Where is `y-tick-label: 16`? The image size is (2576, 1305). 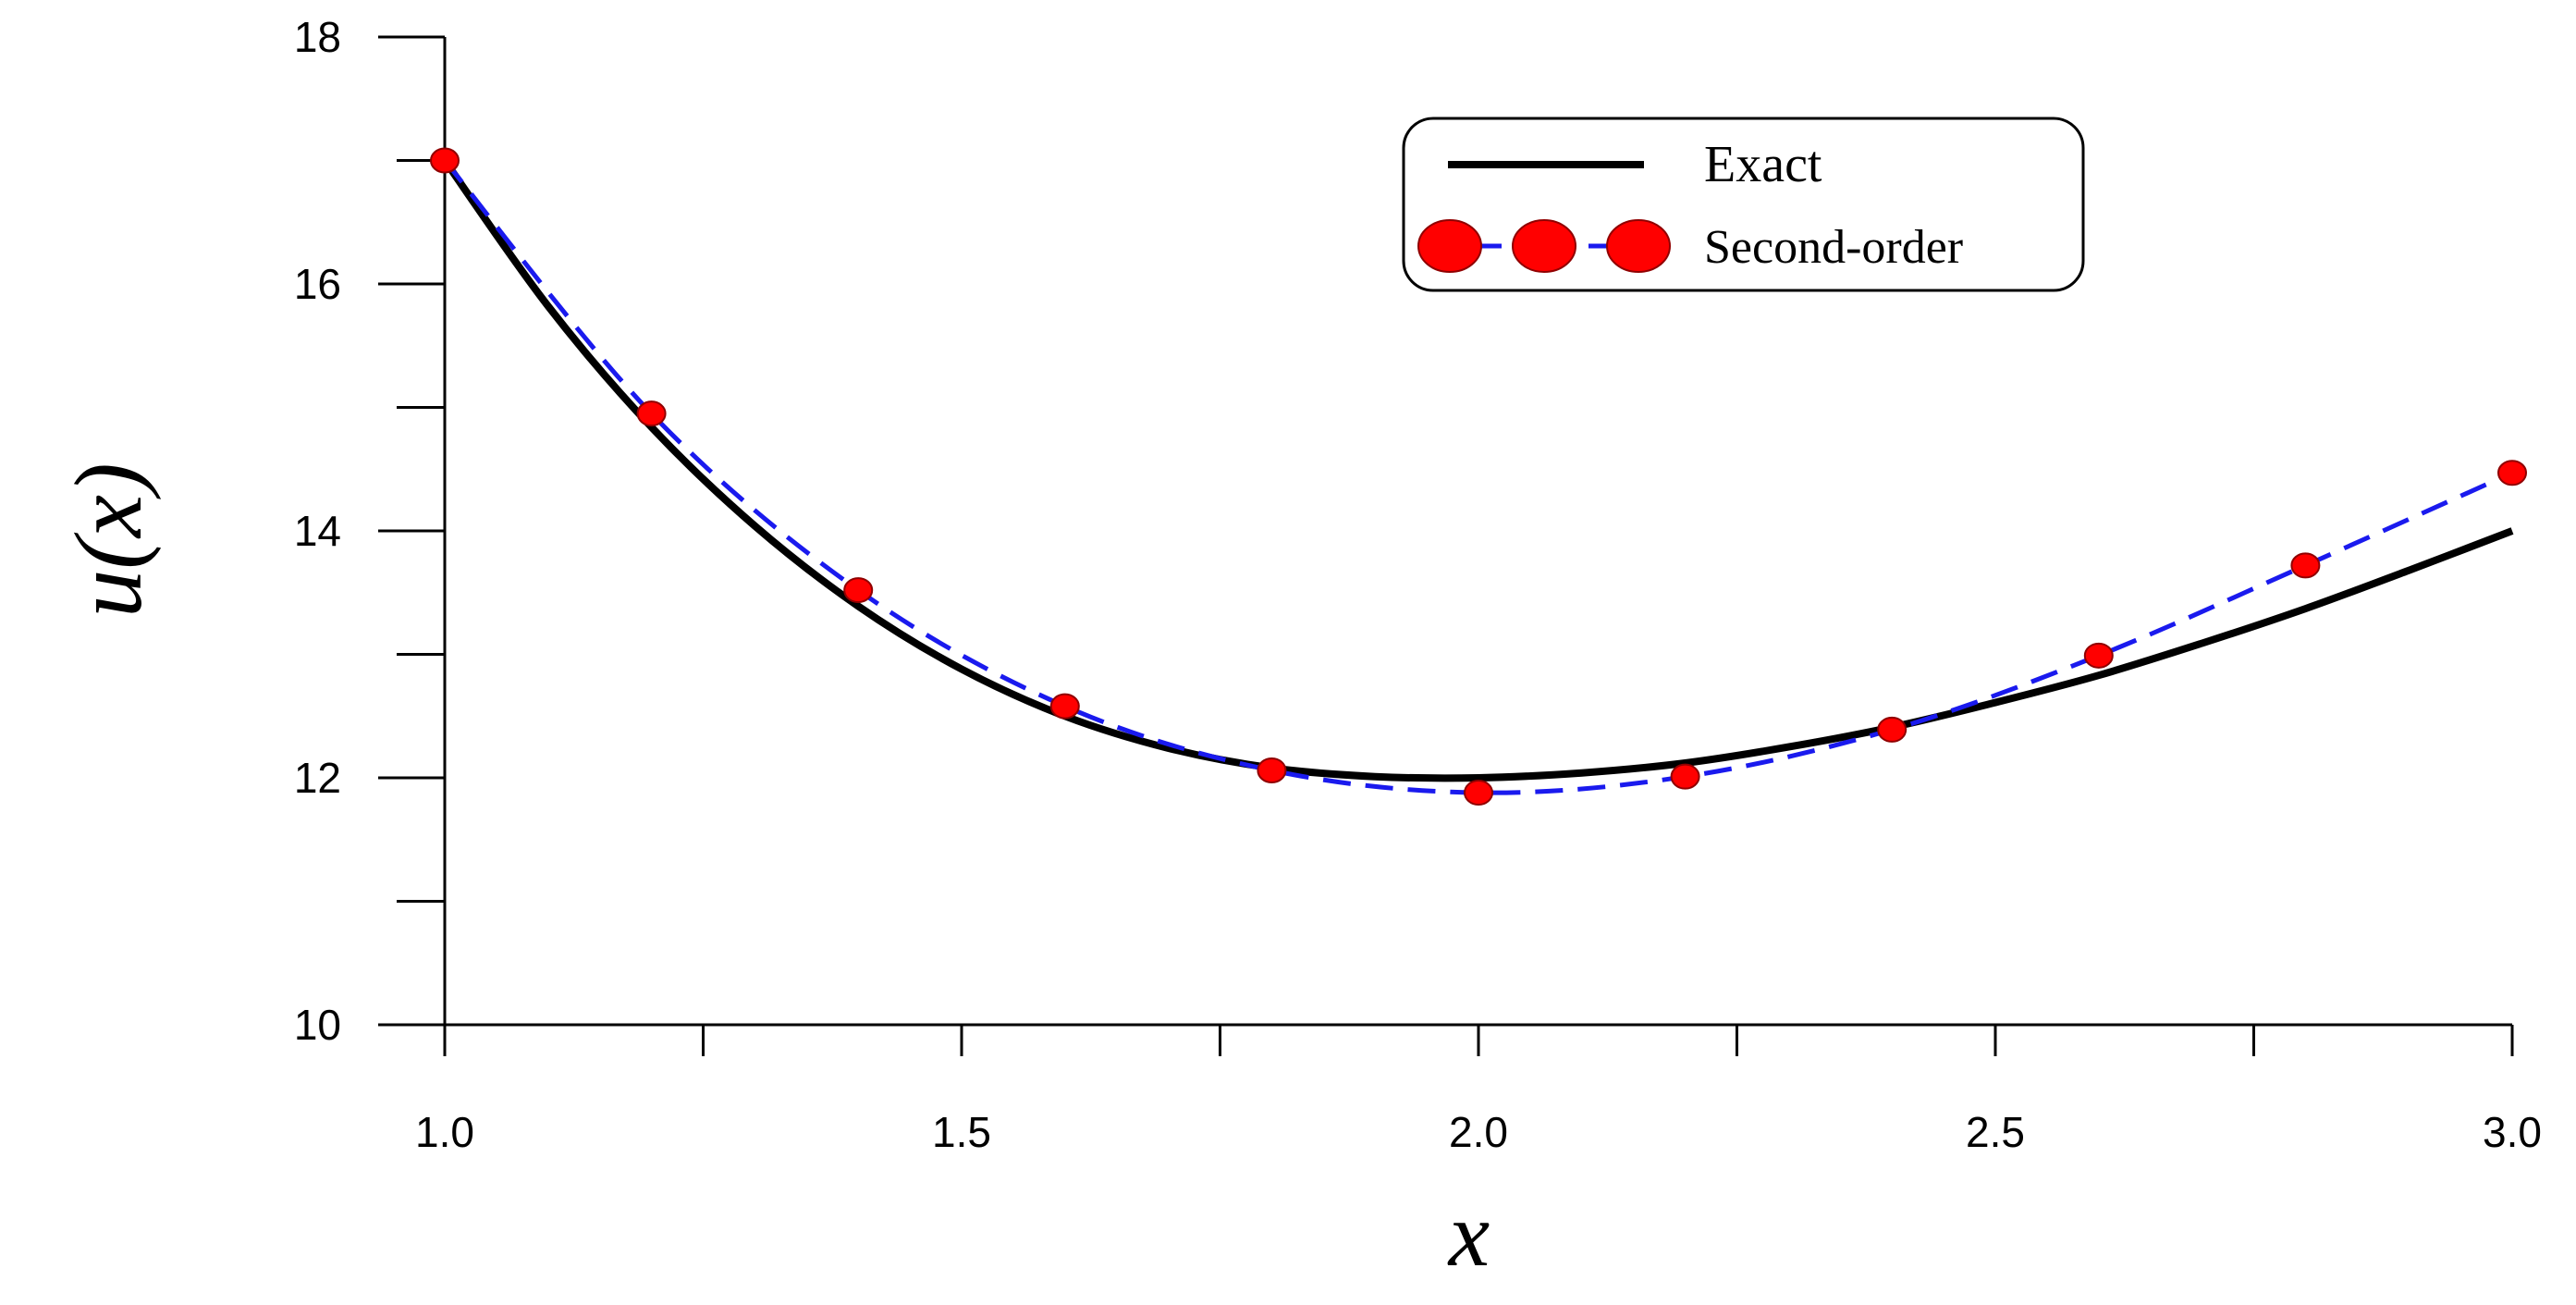 y-tick-label: 16 is located at coordinates (317, 284).